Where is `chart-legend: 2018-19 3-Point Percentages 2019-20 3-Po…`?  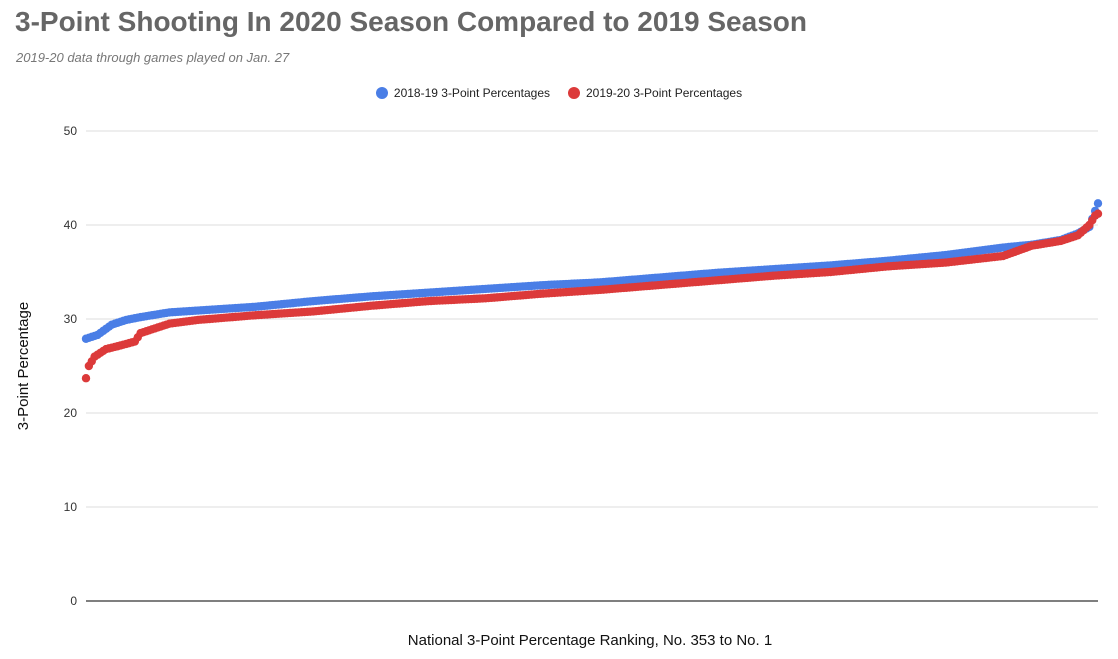
chart-legend: 2018-19 3-Point Percentages 2019-20 3-Po… is located at coordinates (559, 93).